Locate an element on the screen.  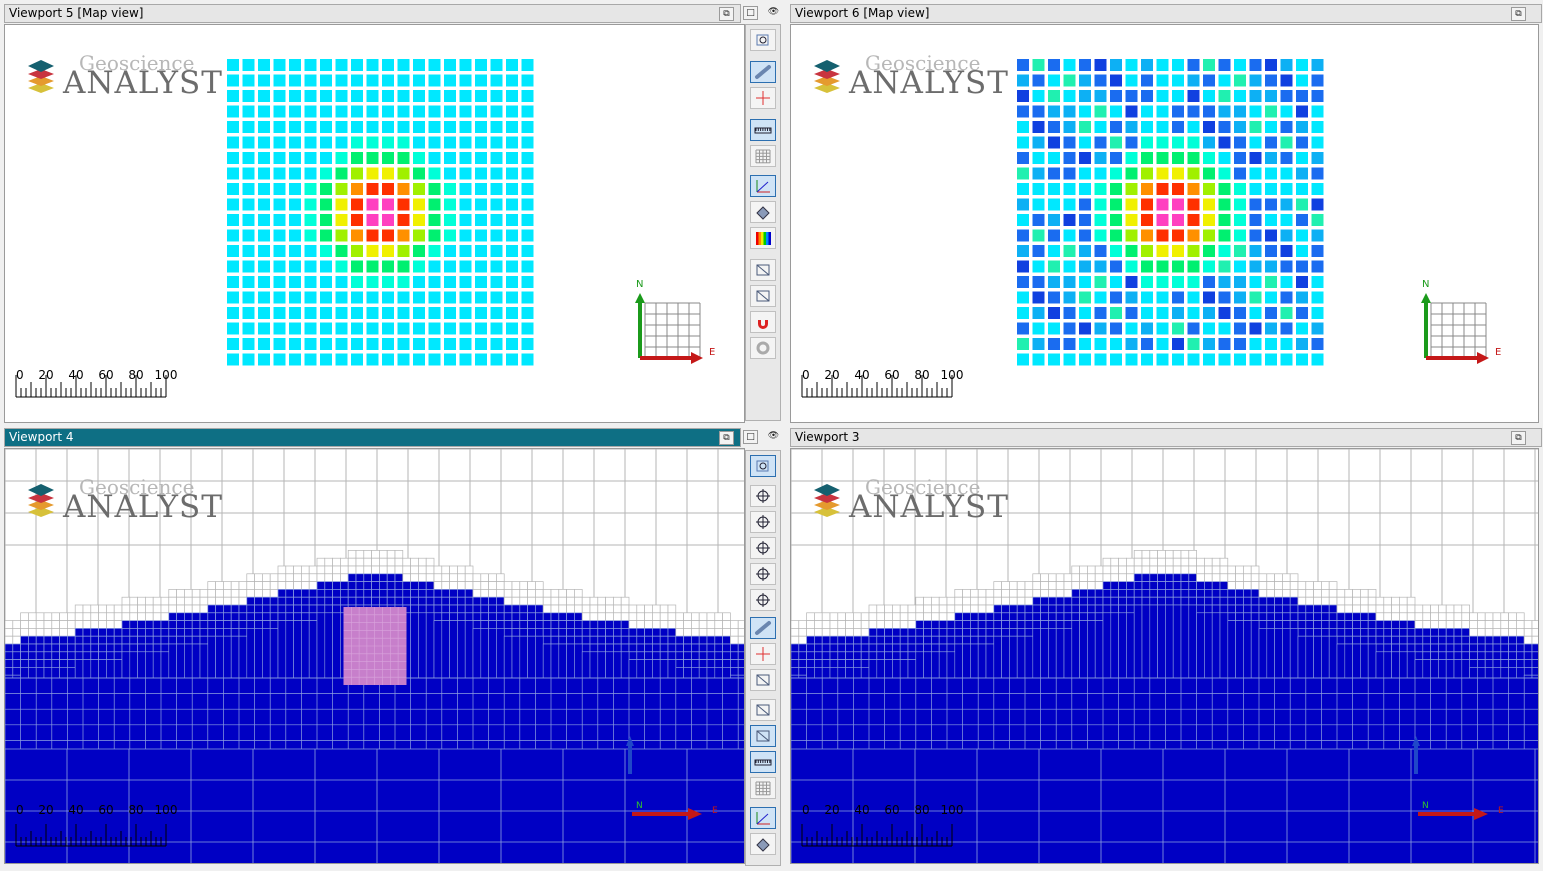
toolbar-top is located at coordinates (763, 222).